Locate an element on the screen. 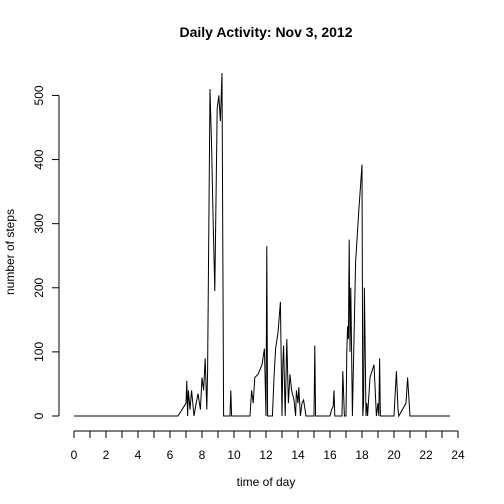  y-tick-label: 100 is located at coordinates (39, 352).